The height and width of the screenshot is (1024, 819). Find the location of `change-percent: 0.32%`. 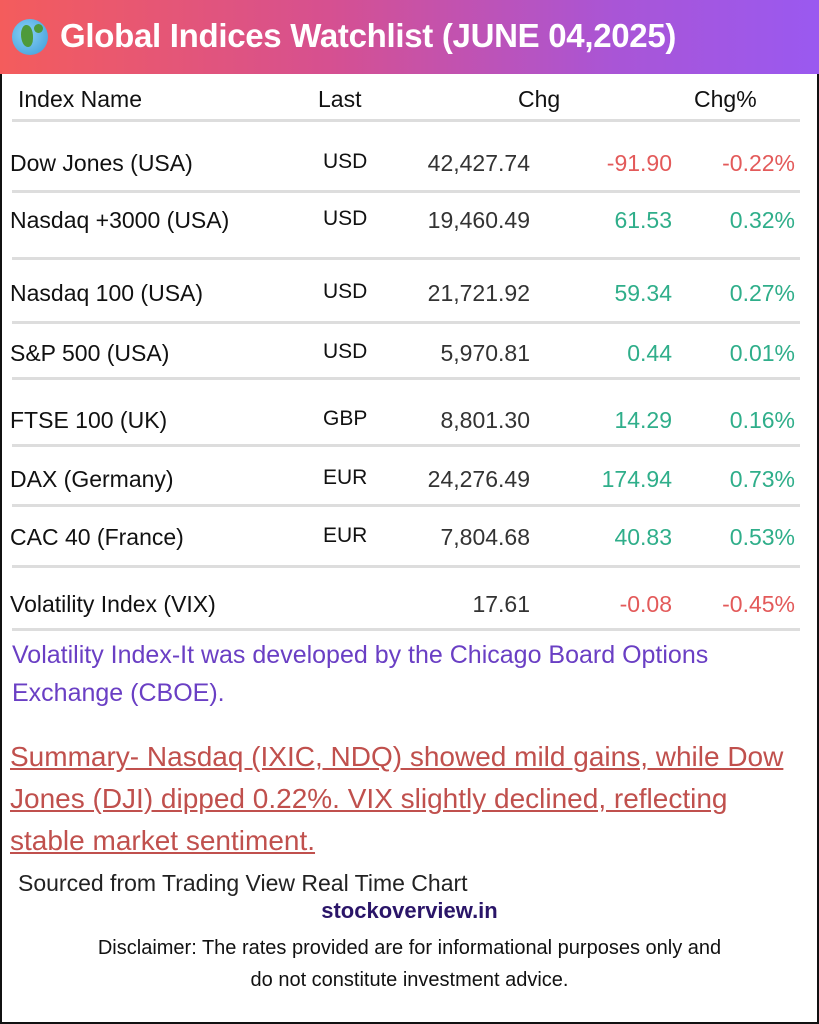

change-percent: 0.32% is located at coordinates (762, 220).